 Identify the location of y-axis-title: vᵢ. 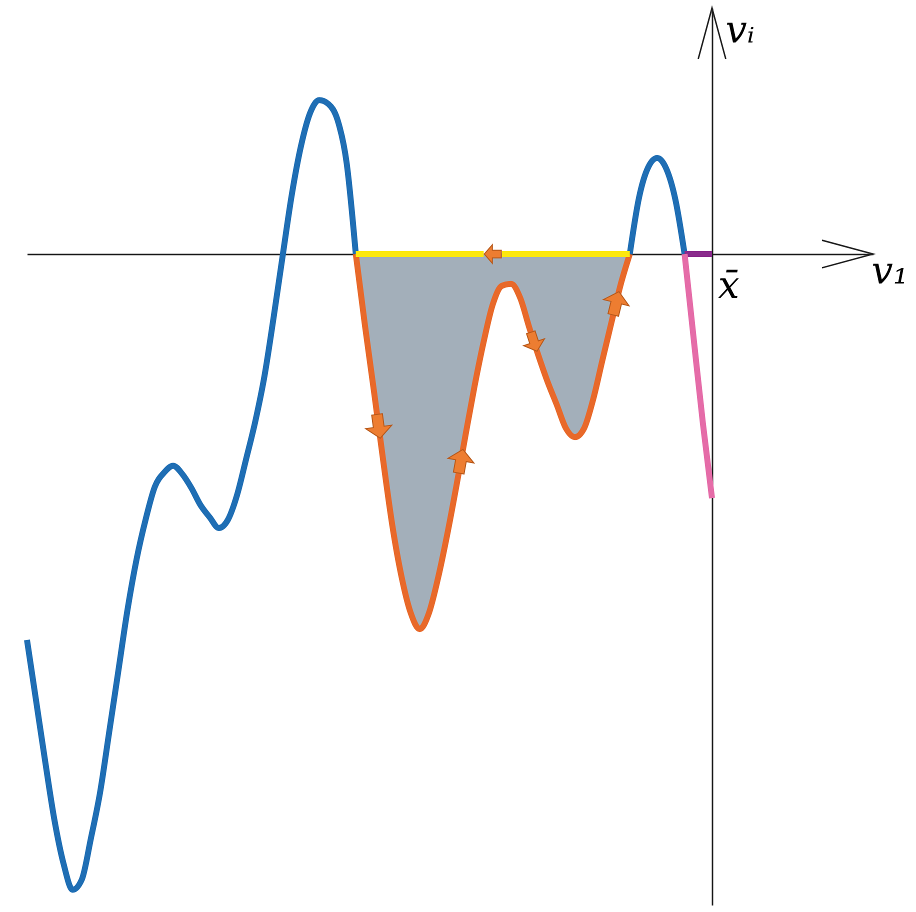
(740, 30).